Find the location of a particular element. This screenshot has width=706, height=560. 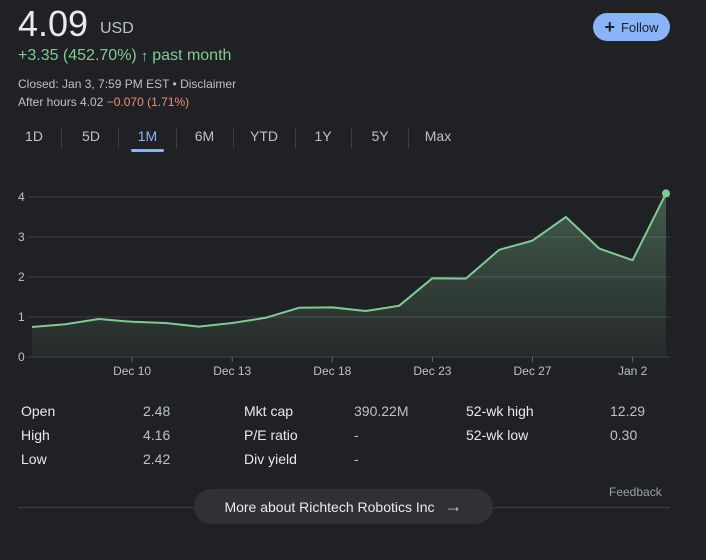

y-tick-label: 2 is located at coordinates (21, 277).